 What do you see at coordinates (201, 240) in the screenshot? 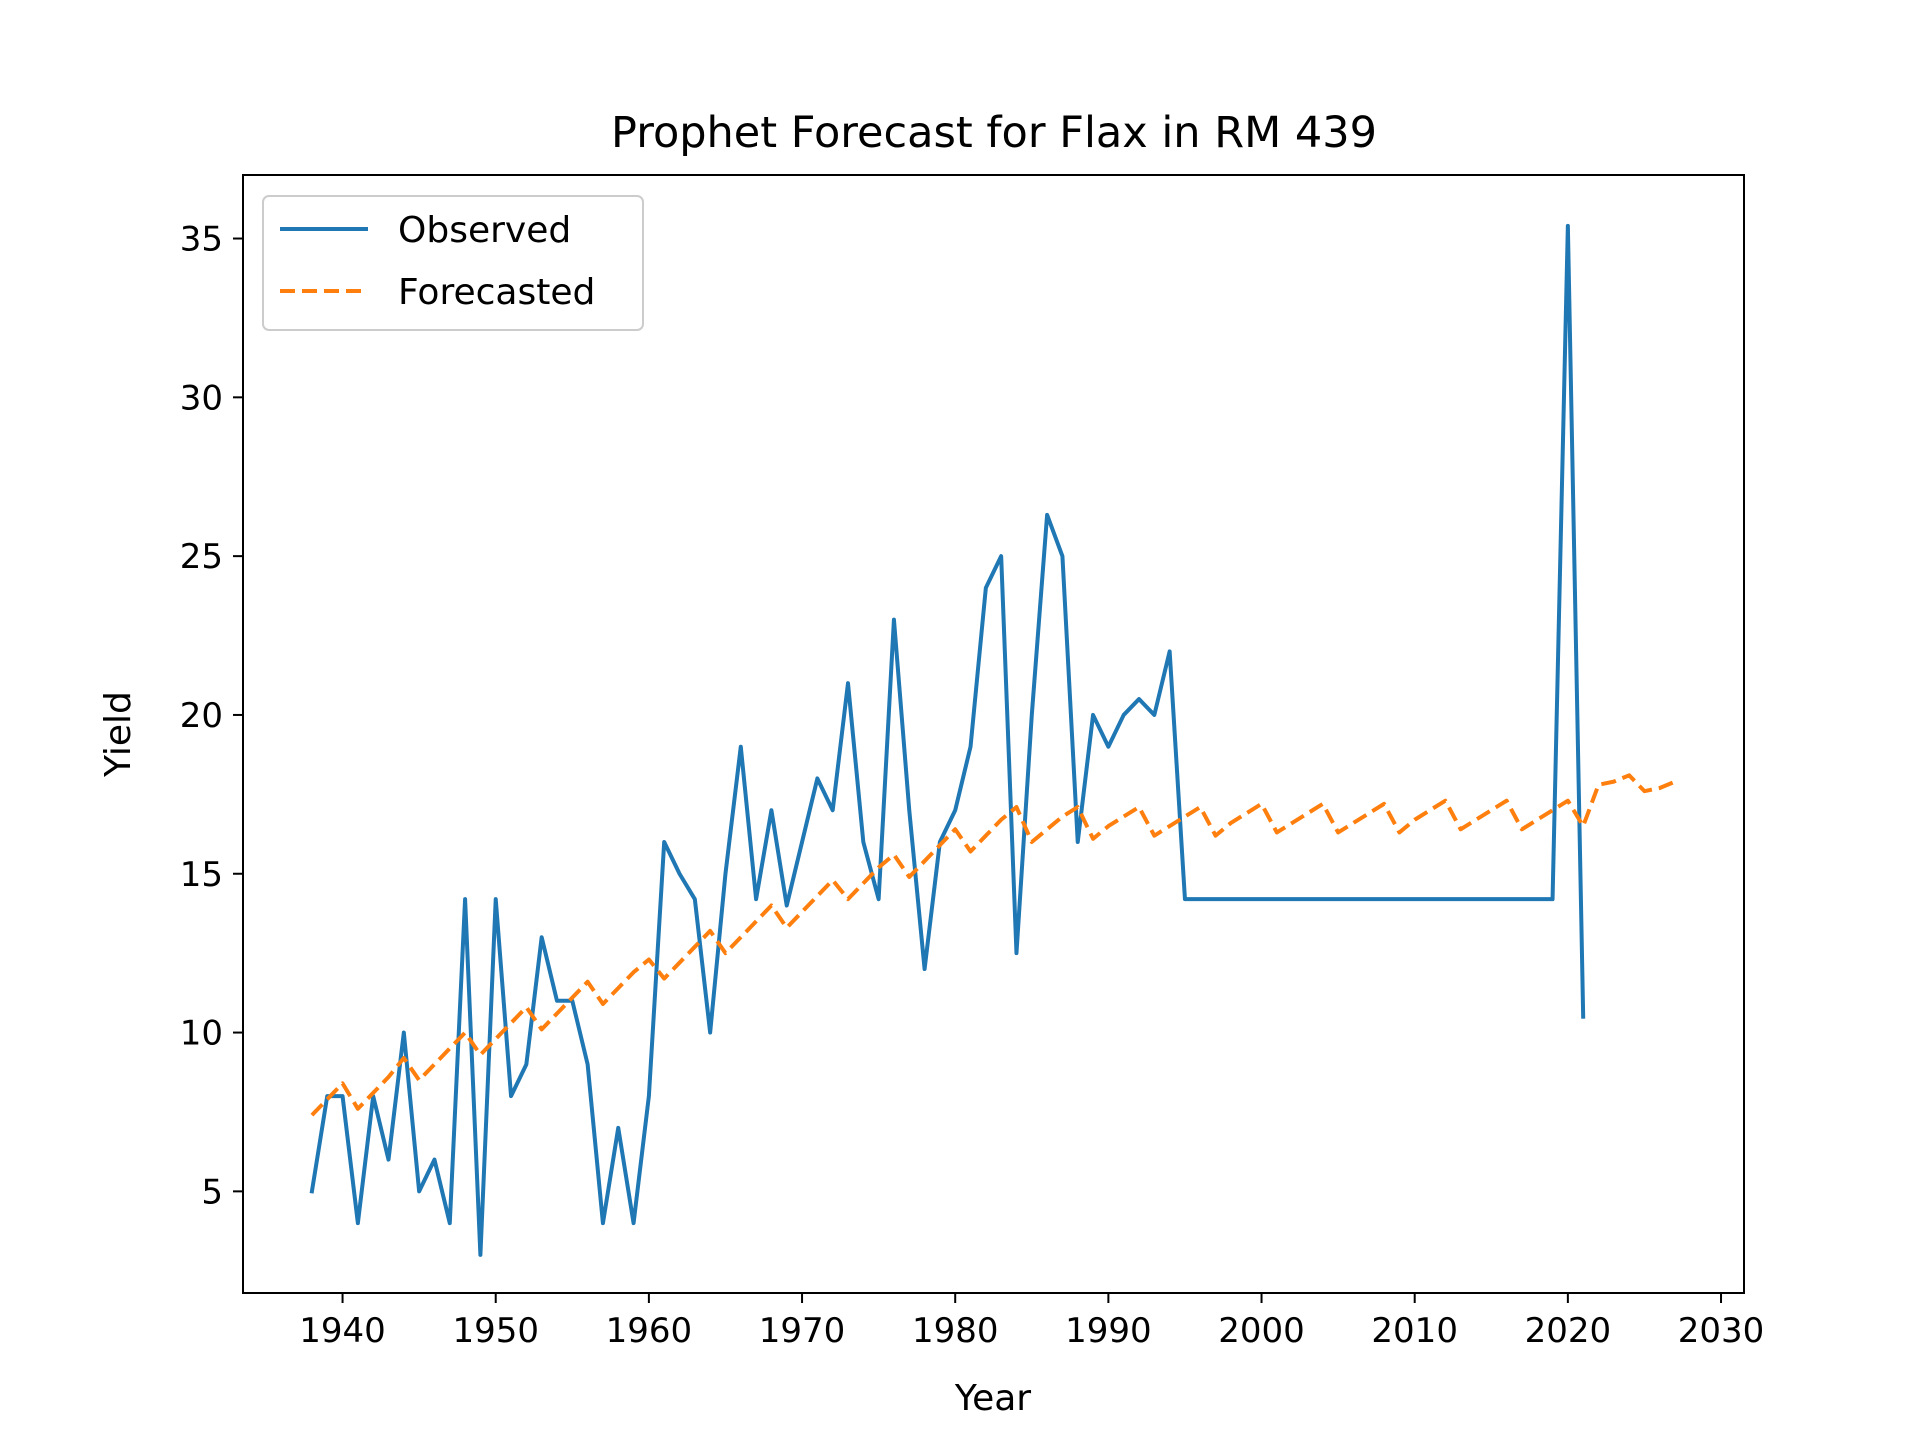
I see `y-tick-label: 35` at bounding box center [201, 240].